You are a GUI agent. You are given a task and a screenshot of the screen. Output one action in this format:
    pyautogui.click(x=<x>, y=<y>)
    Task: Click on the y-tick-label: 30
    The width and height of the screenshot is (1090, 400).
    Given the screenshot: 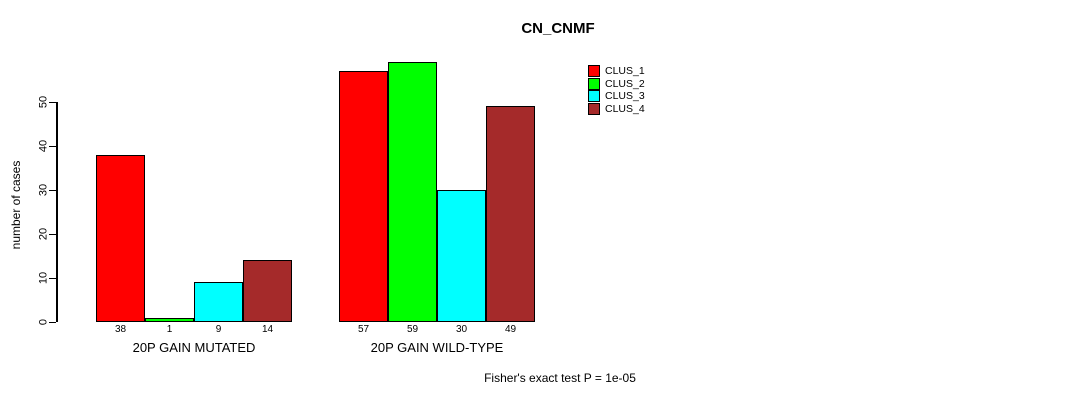 What is the action you would take?
    pyautogui.click(x=43, y=190)
    